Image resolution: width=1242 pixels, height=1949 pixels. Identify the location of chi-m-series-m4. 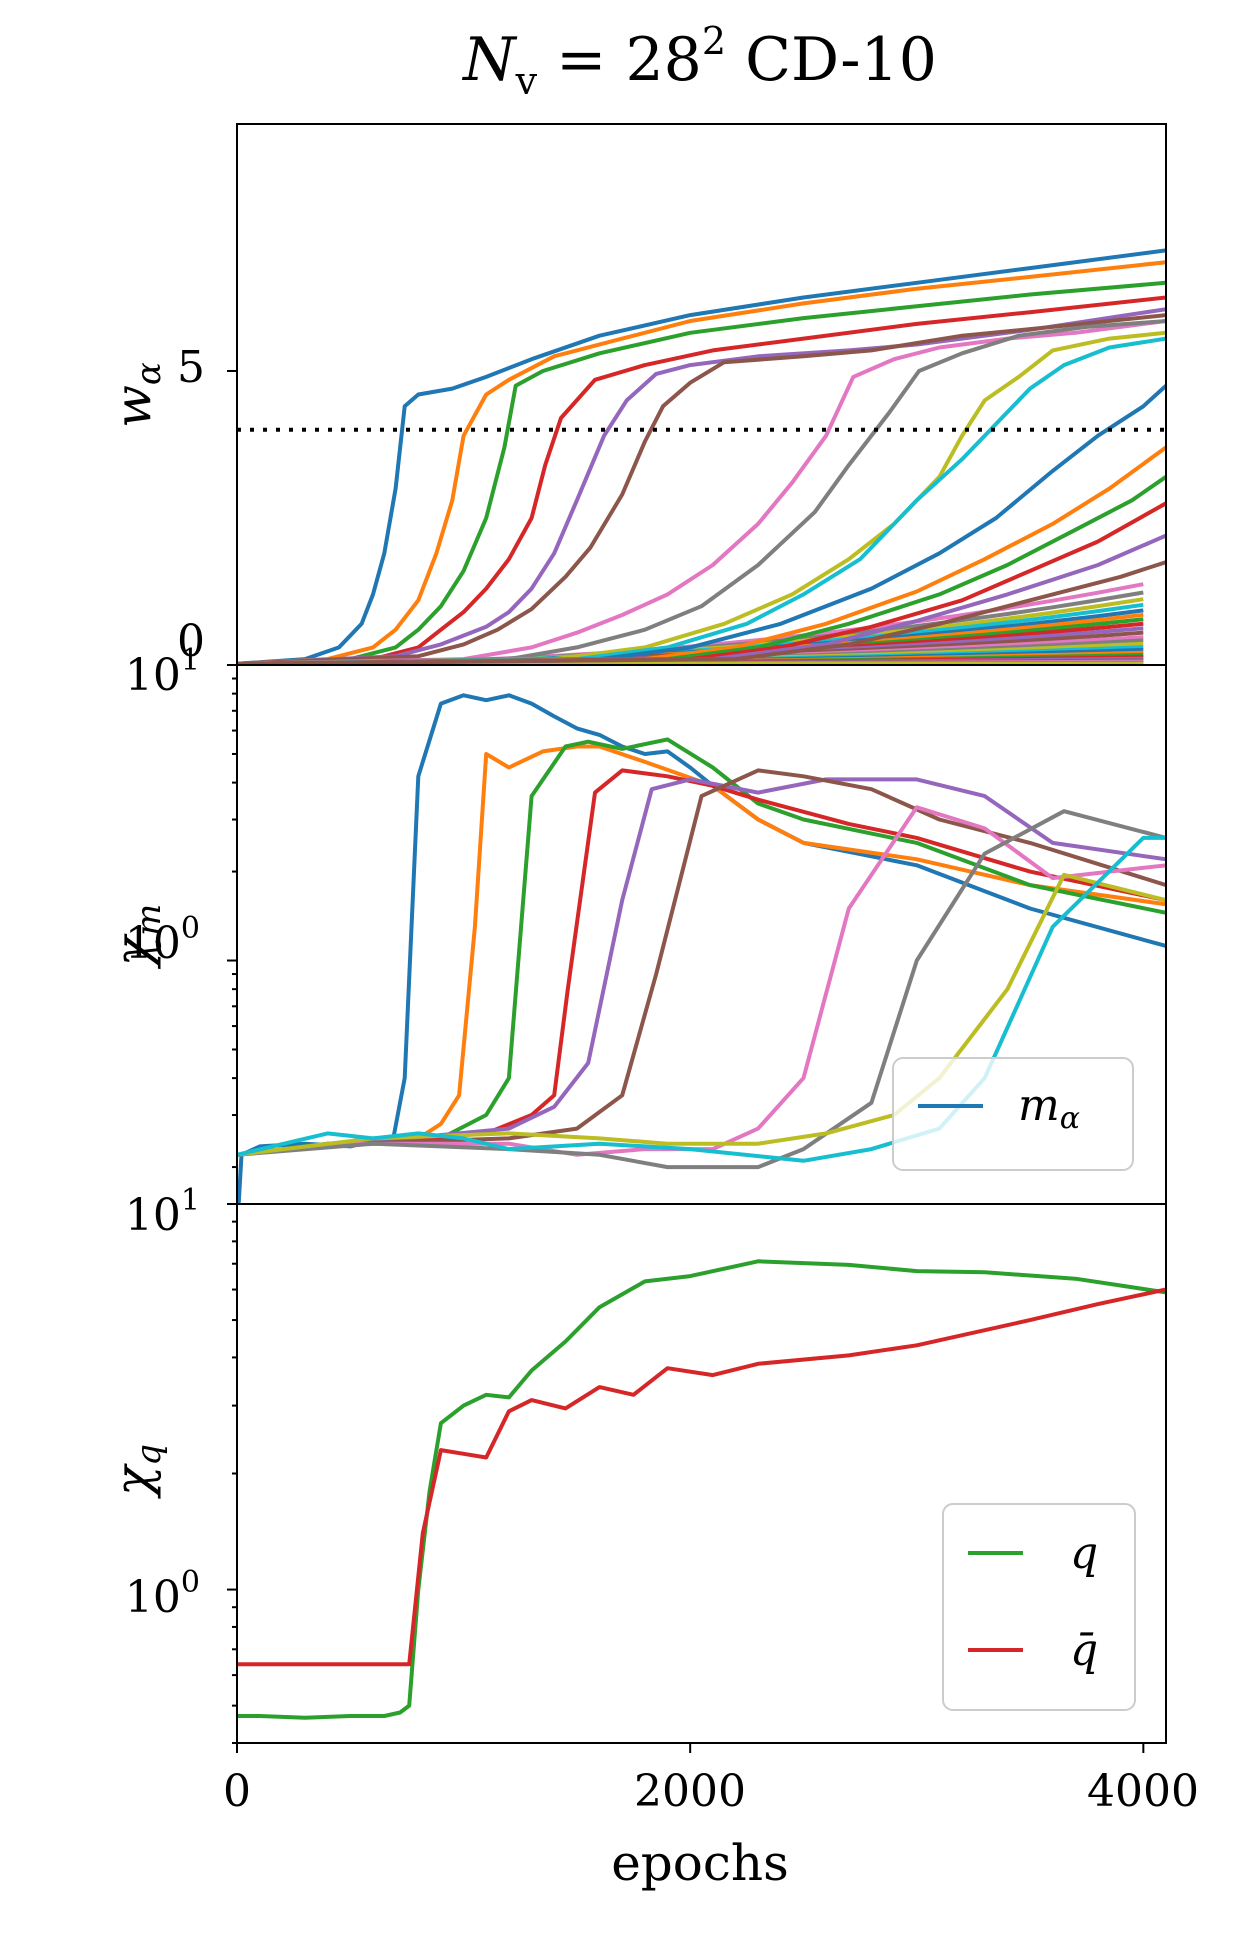
(701, 962).